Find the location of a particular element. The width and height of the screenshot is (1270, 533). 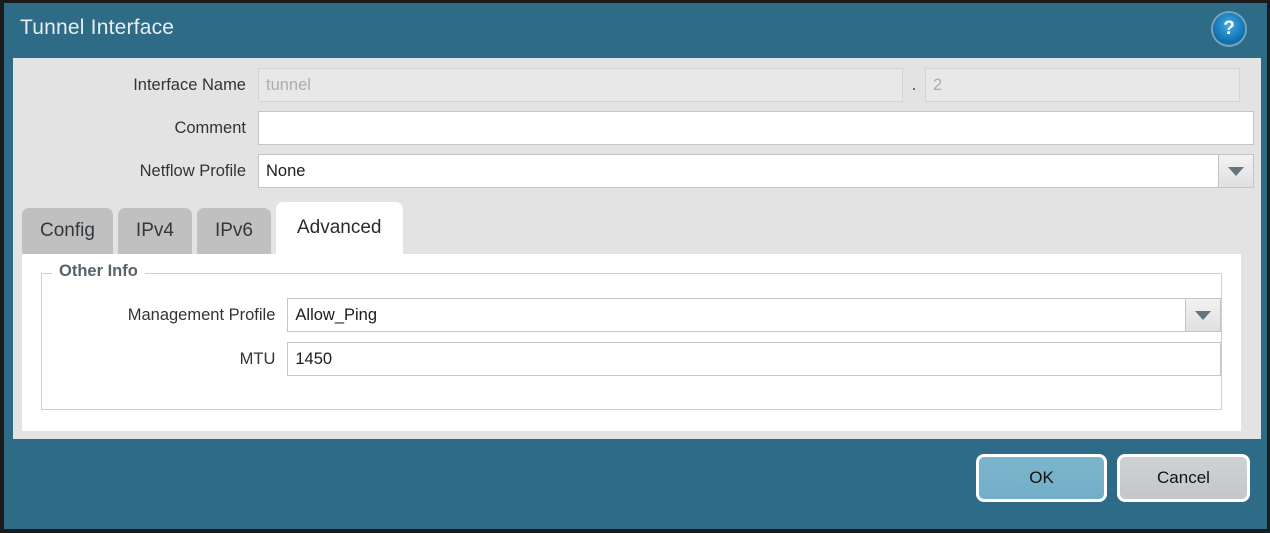

comment-label: Comment is located at coordinates (210, 127).